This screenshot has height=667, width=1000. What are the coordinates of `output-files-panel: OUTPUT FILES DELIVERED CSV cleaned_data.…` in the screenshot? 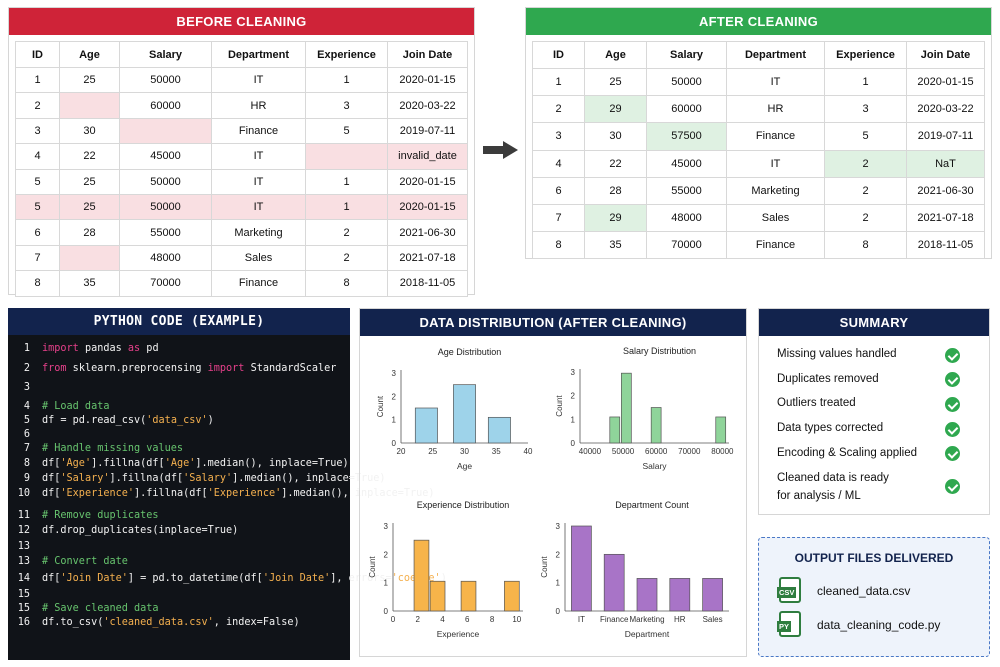 It's located at (874, 597).